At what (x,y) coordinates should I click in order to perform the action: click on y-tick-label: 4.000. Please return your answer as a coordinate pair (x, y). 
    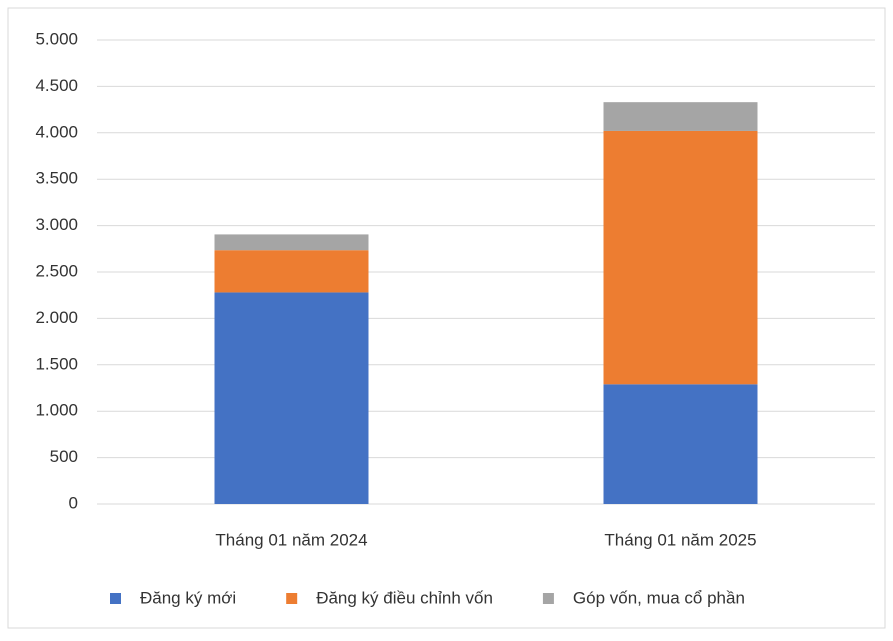
    Looking at the image, I should click on (56, 131).